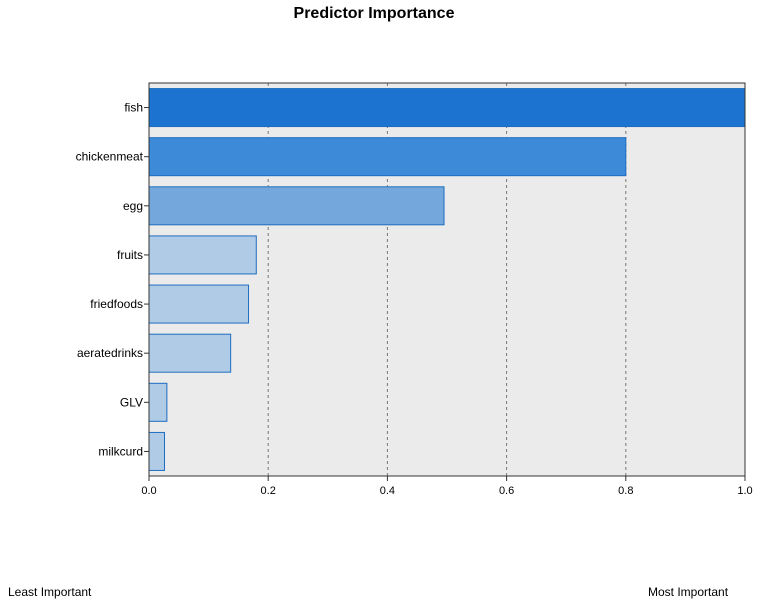 The image size is (765, 606). What do you see at coordinates (387, 491) in the screenshot?
I see `x-tick-label: 0.4` at bounding box center [387, 491].